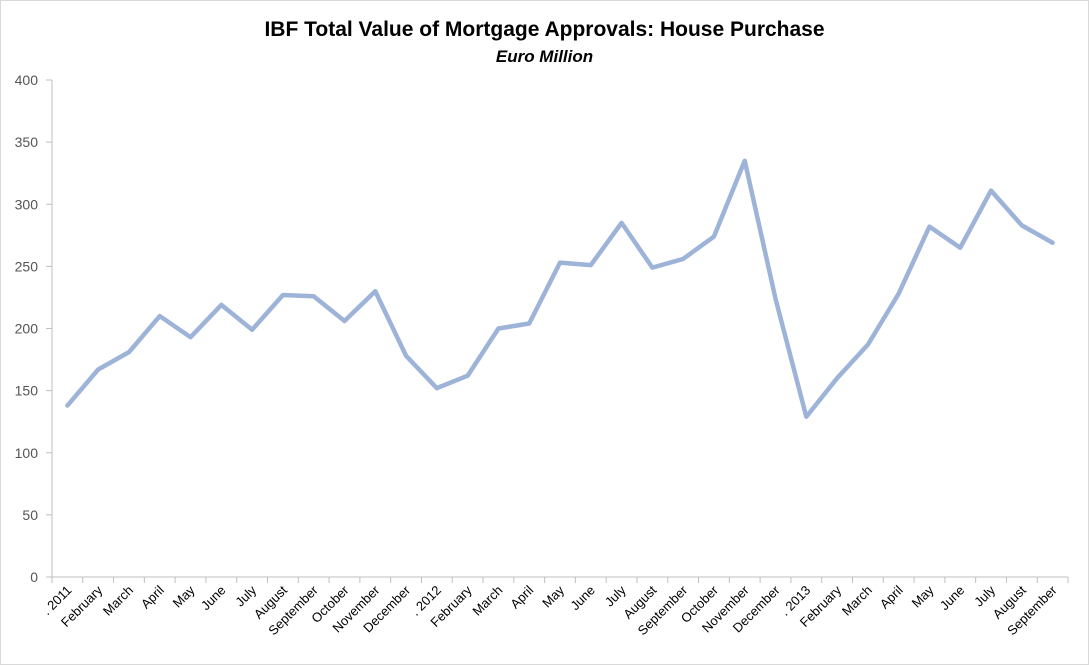 The image size is (1089, 665). What do you see at coordinates (27, 329) in the screenshot?
I see `y-tick-label: 200` at bounding box center [27, 329].